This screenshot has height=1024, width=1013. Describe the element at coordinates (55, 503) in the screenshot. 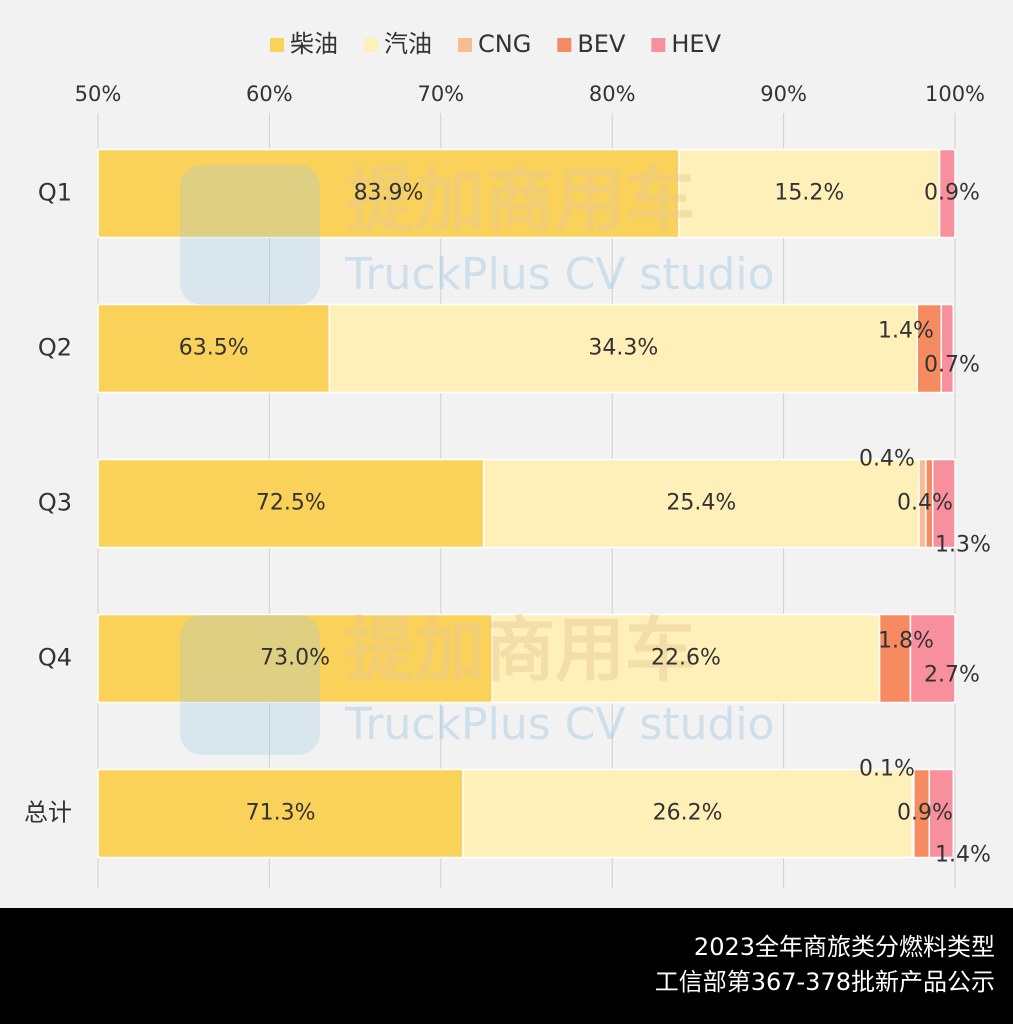

I see `y-tick-label: Q3` at that location.